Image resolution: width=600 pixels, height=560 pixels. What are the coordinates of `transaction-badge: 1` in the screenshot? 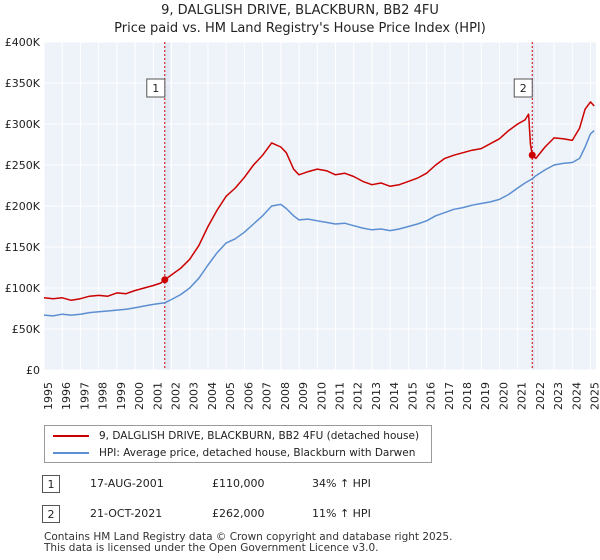 It's located at (51, 484).